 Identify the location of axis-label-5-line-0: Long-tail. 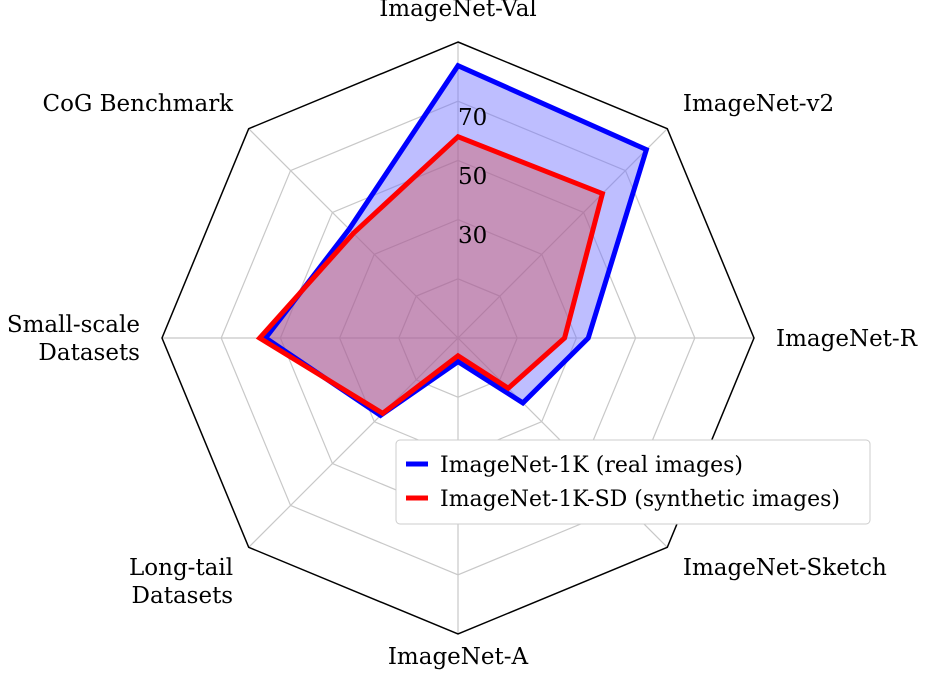
(181, 568).